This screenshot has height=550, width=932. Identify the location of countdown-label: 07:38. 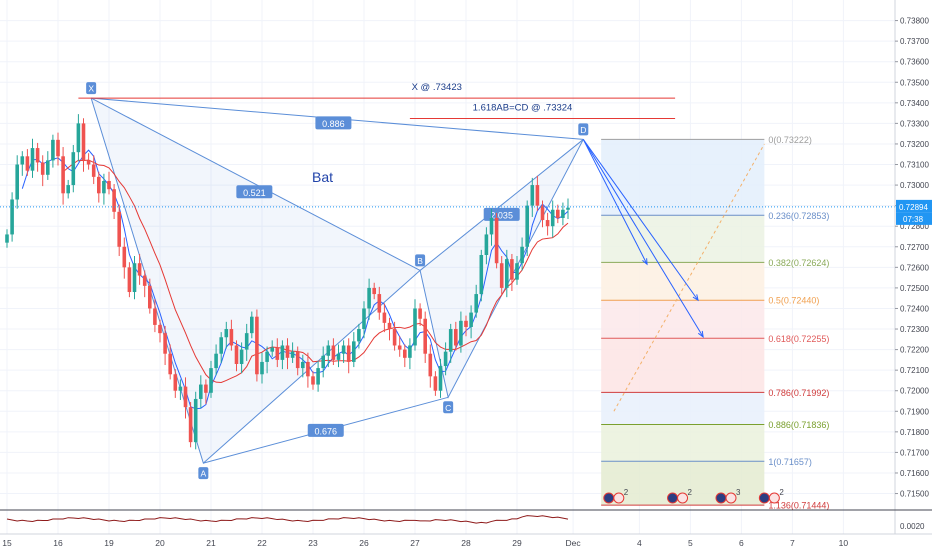
(913, 219).